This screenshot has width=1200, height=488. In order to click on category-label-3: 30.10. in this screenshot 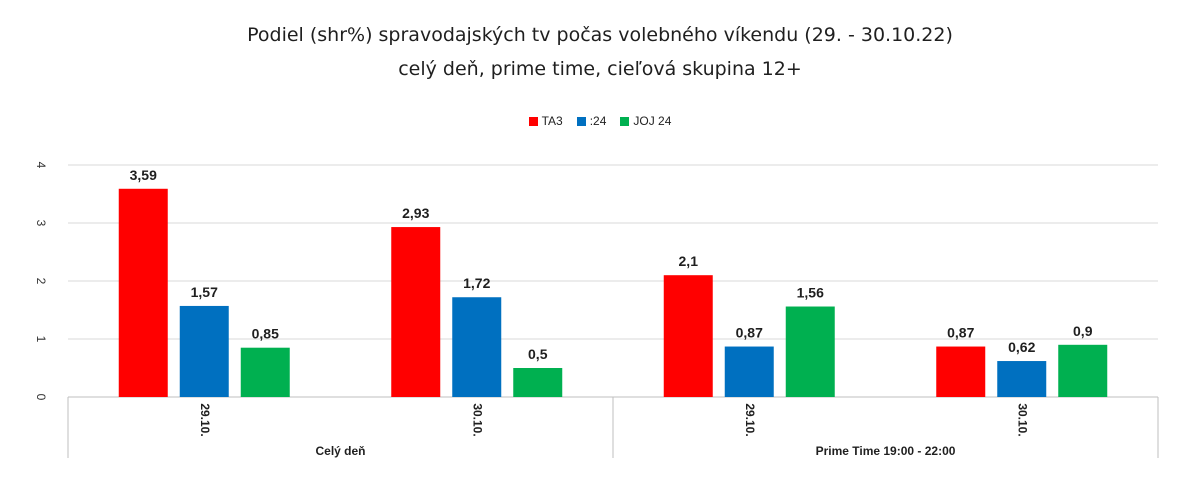, I will do `click(1023, 419)`.